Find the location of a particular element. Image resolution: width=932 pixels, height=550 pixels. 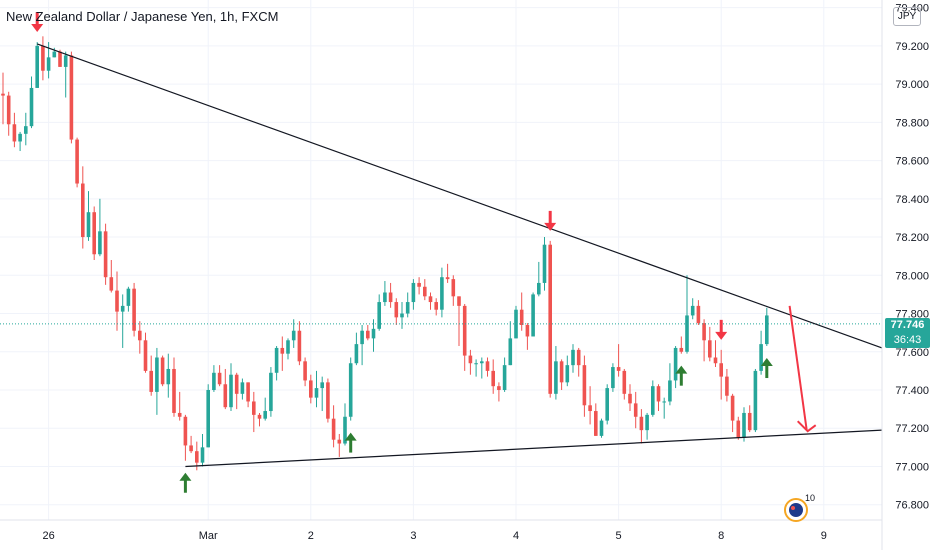

up-arrow-head is located at coordinates (185, 476).